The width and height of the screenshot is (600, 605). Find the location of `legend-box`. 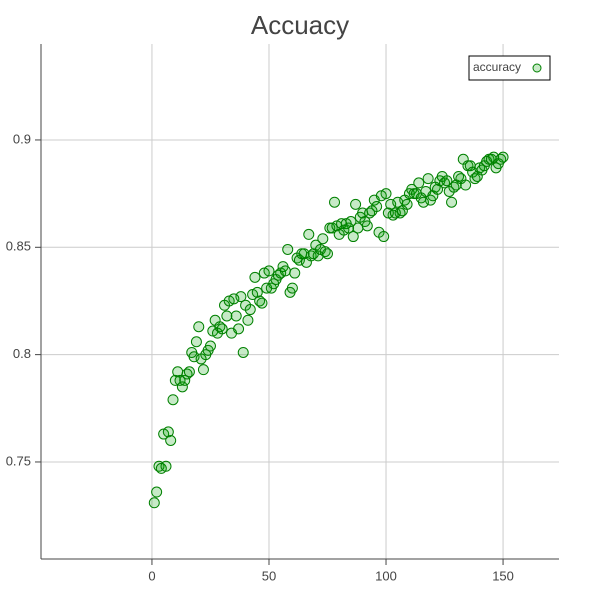

legend-box is located at coordinates (509, 68).